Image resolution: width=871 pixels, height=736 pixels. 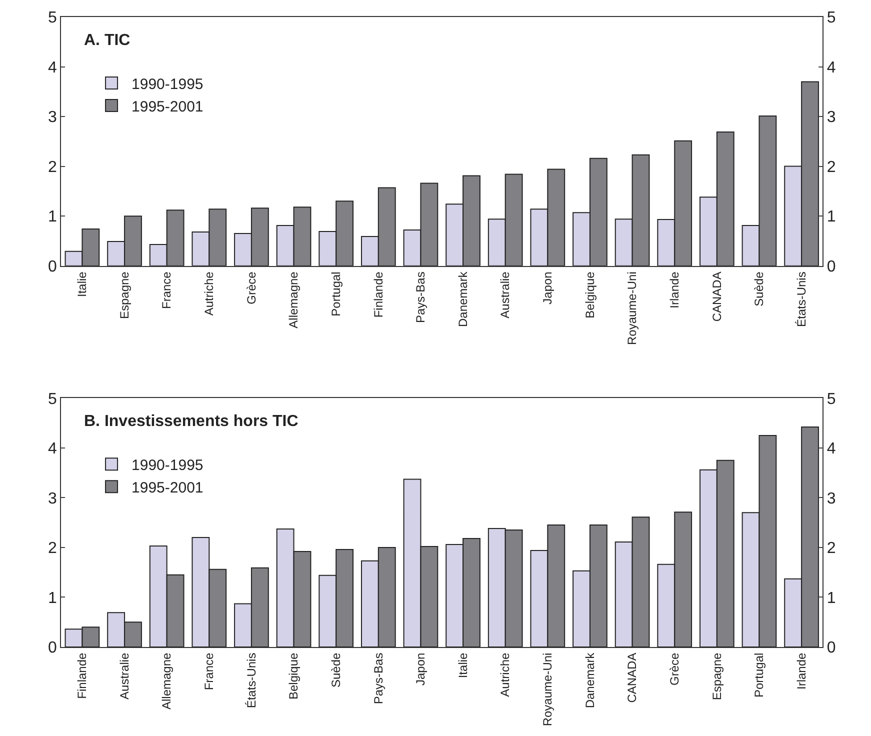 I want to click on text: B. Investissements hors TIC, so click(x=191, y=421).